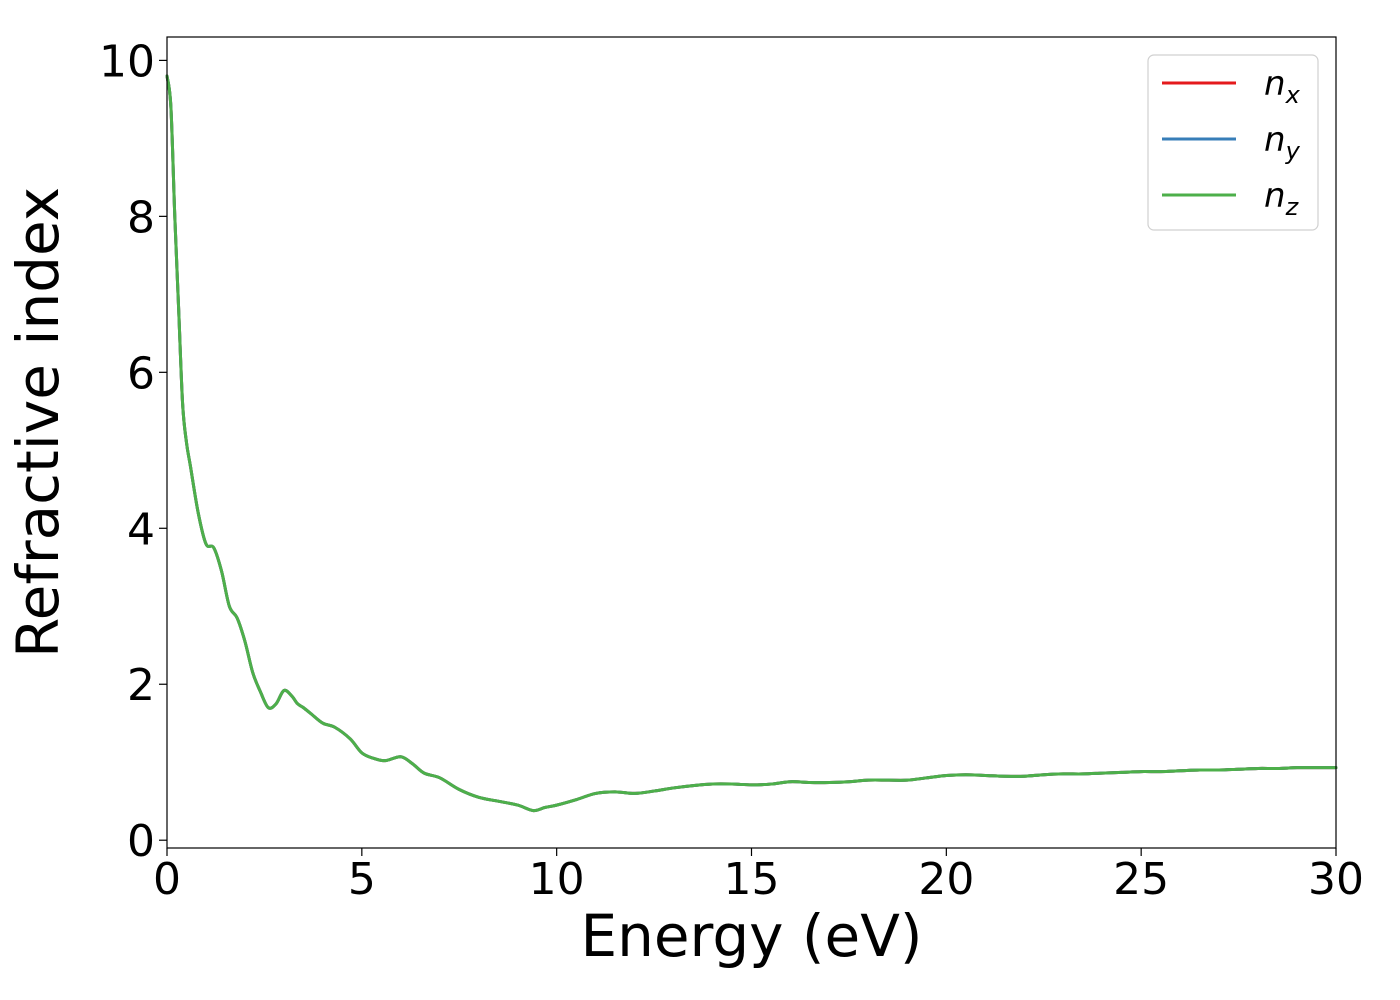 The image size is (1400, 1000). What do you see at coordinates (141, 685) in the screenshot?
I see `y-tick-label: 2` at bounding box center [141, 685].